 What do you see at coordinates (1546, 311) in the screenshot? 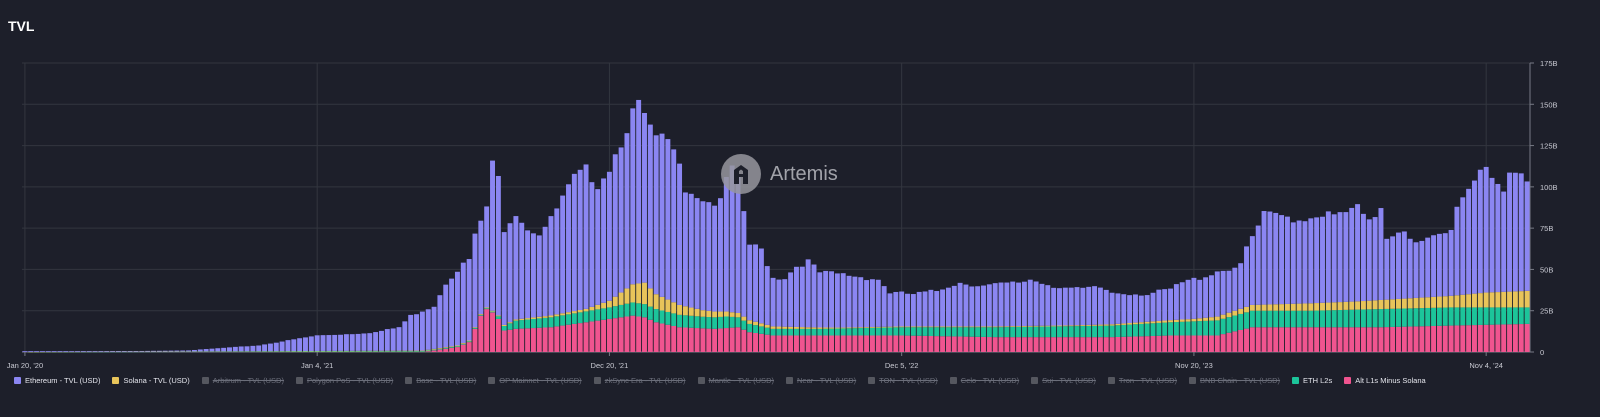
I see `y-tick-label: 25B` at bounding box center [1546, 311].